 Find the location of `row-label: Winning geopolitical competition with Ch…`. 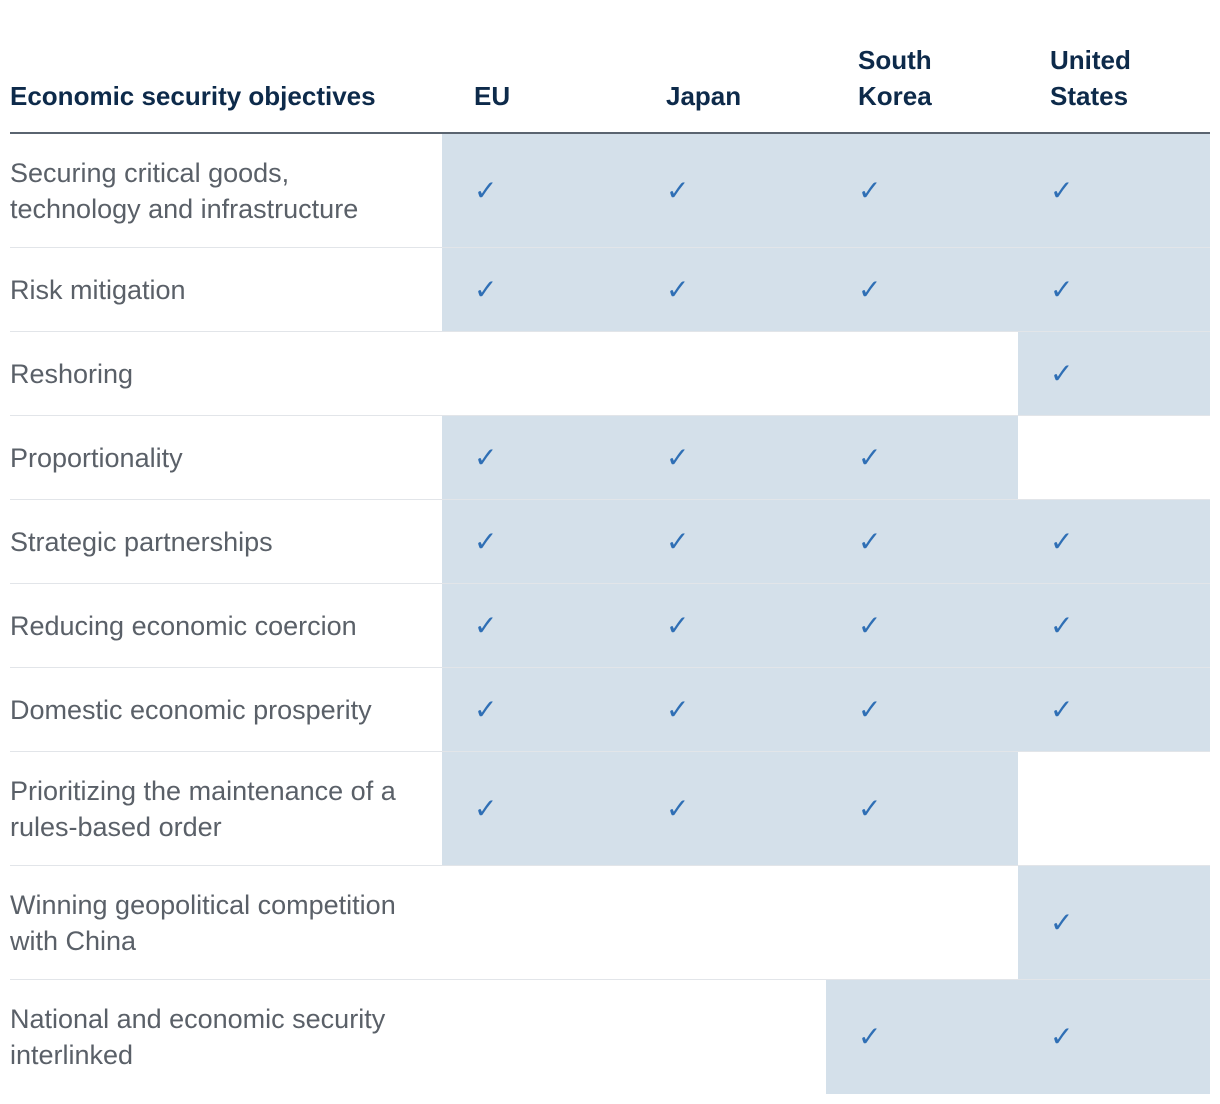

row-label: Winning geopolitical competition with Ch… is located at coordinates (203, 922).